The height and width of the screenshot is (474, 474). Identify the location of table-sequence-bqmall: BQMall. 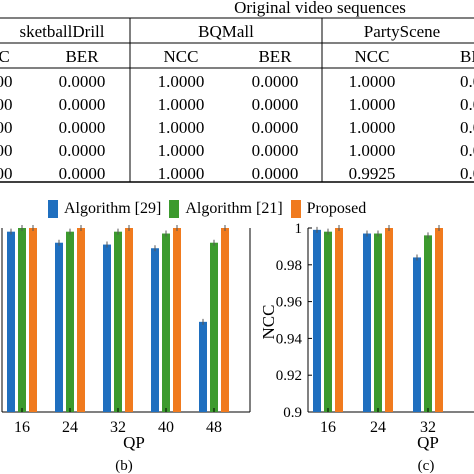
(226, 31).